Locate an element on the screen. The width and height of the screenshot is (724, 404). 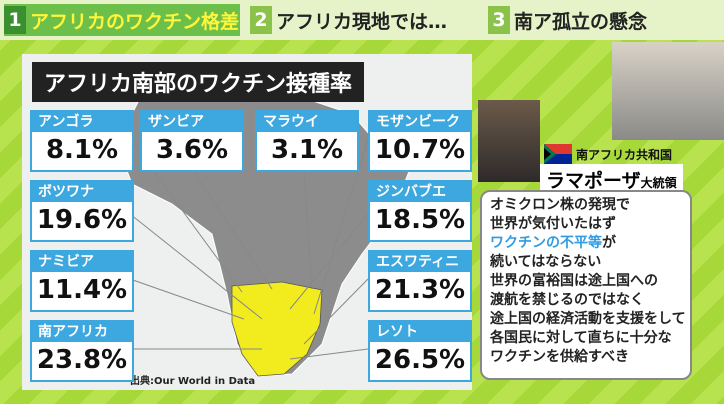
tab: 1 アフリカのワクチン格差 is located at coordinates (122, 20).